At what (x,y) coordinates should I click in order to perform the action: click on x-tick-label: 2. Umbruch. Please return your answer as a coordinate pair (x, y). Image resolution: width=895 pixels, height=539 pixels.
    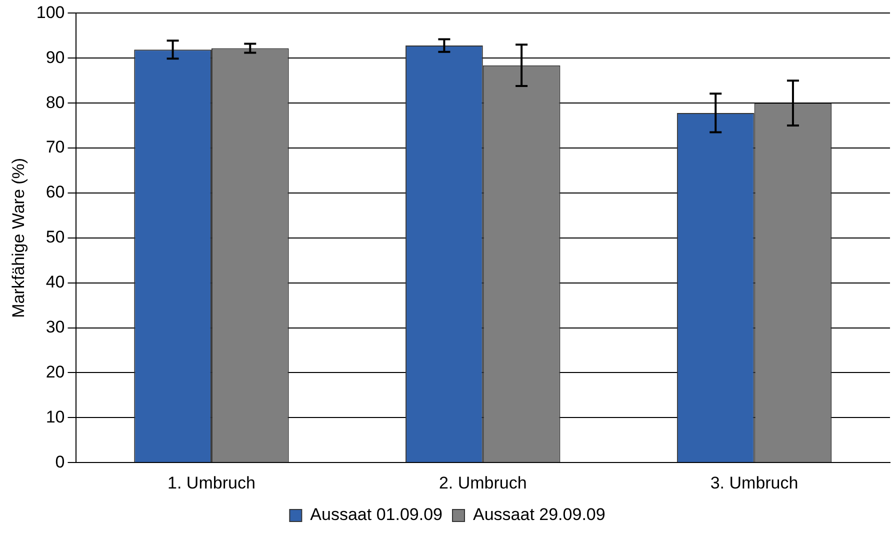
    Looking at the image, I should click on (482, 482).